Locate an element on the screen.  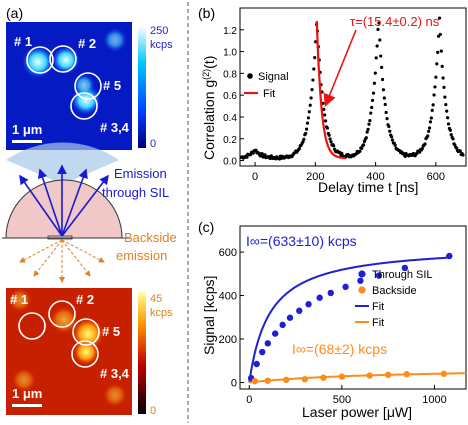
emission-sil-line2: through SIL is located at coordinates (135, 192).